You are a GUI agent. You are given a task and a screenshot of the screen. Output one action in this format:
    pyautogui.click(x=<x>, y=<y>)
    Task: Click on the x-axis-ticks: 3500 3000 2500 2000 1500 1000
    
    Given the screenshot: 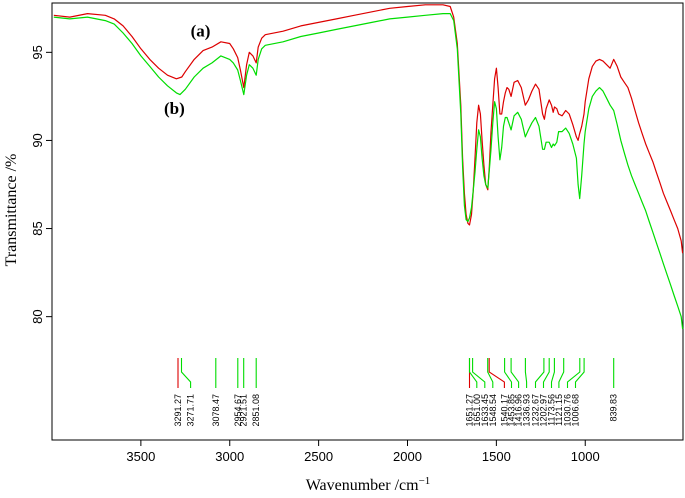 What is the action you would take?
    pyautogui.click(x=363, y=452)
    